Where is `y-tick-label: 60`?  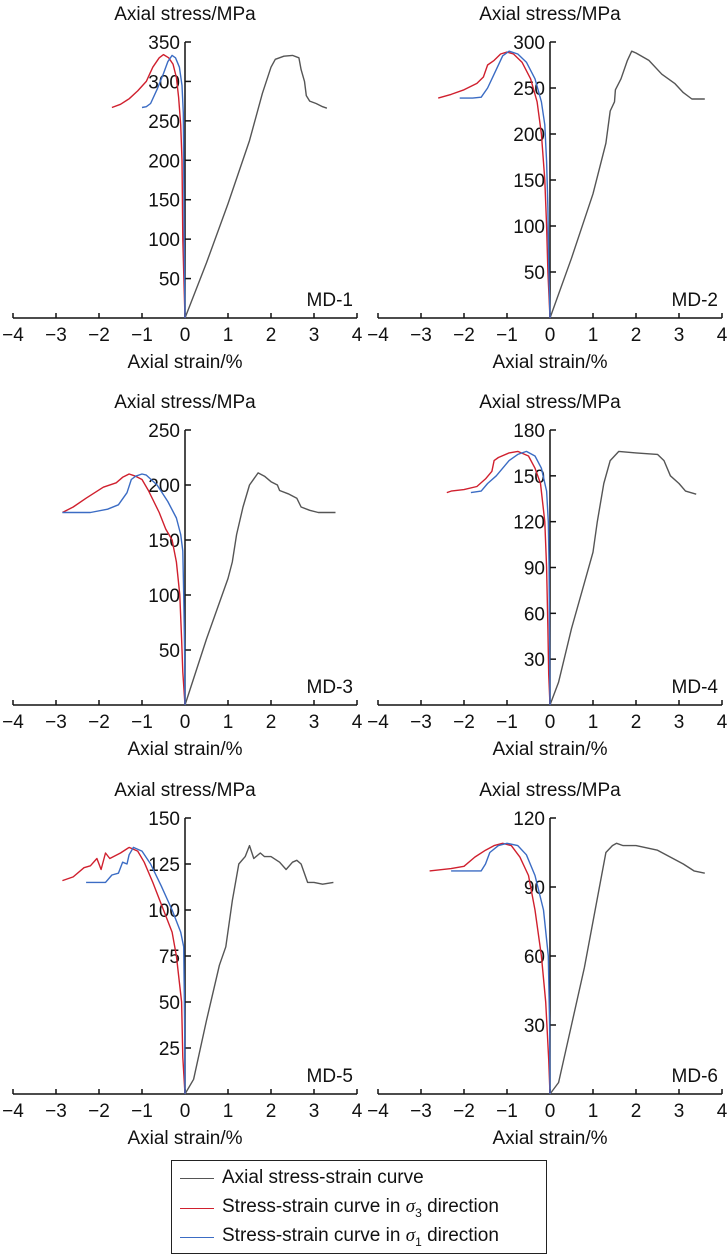 y-tick-label: 60 is located at coordinates (534, 614).